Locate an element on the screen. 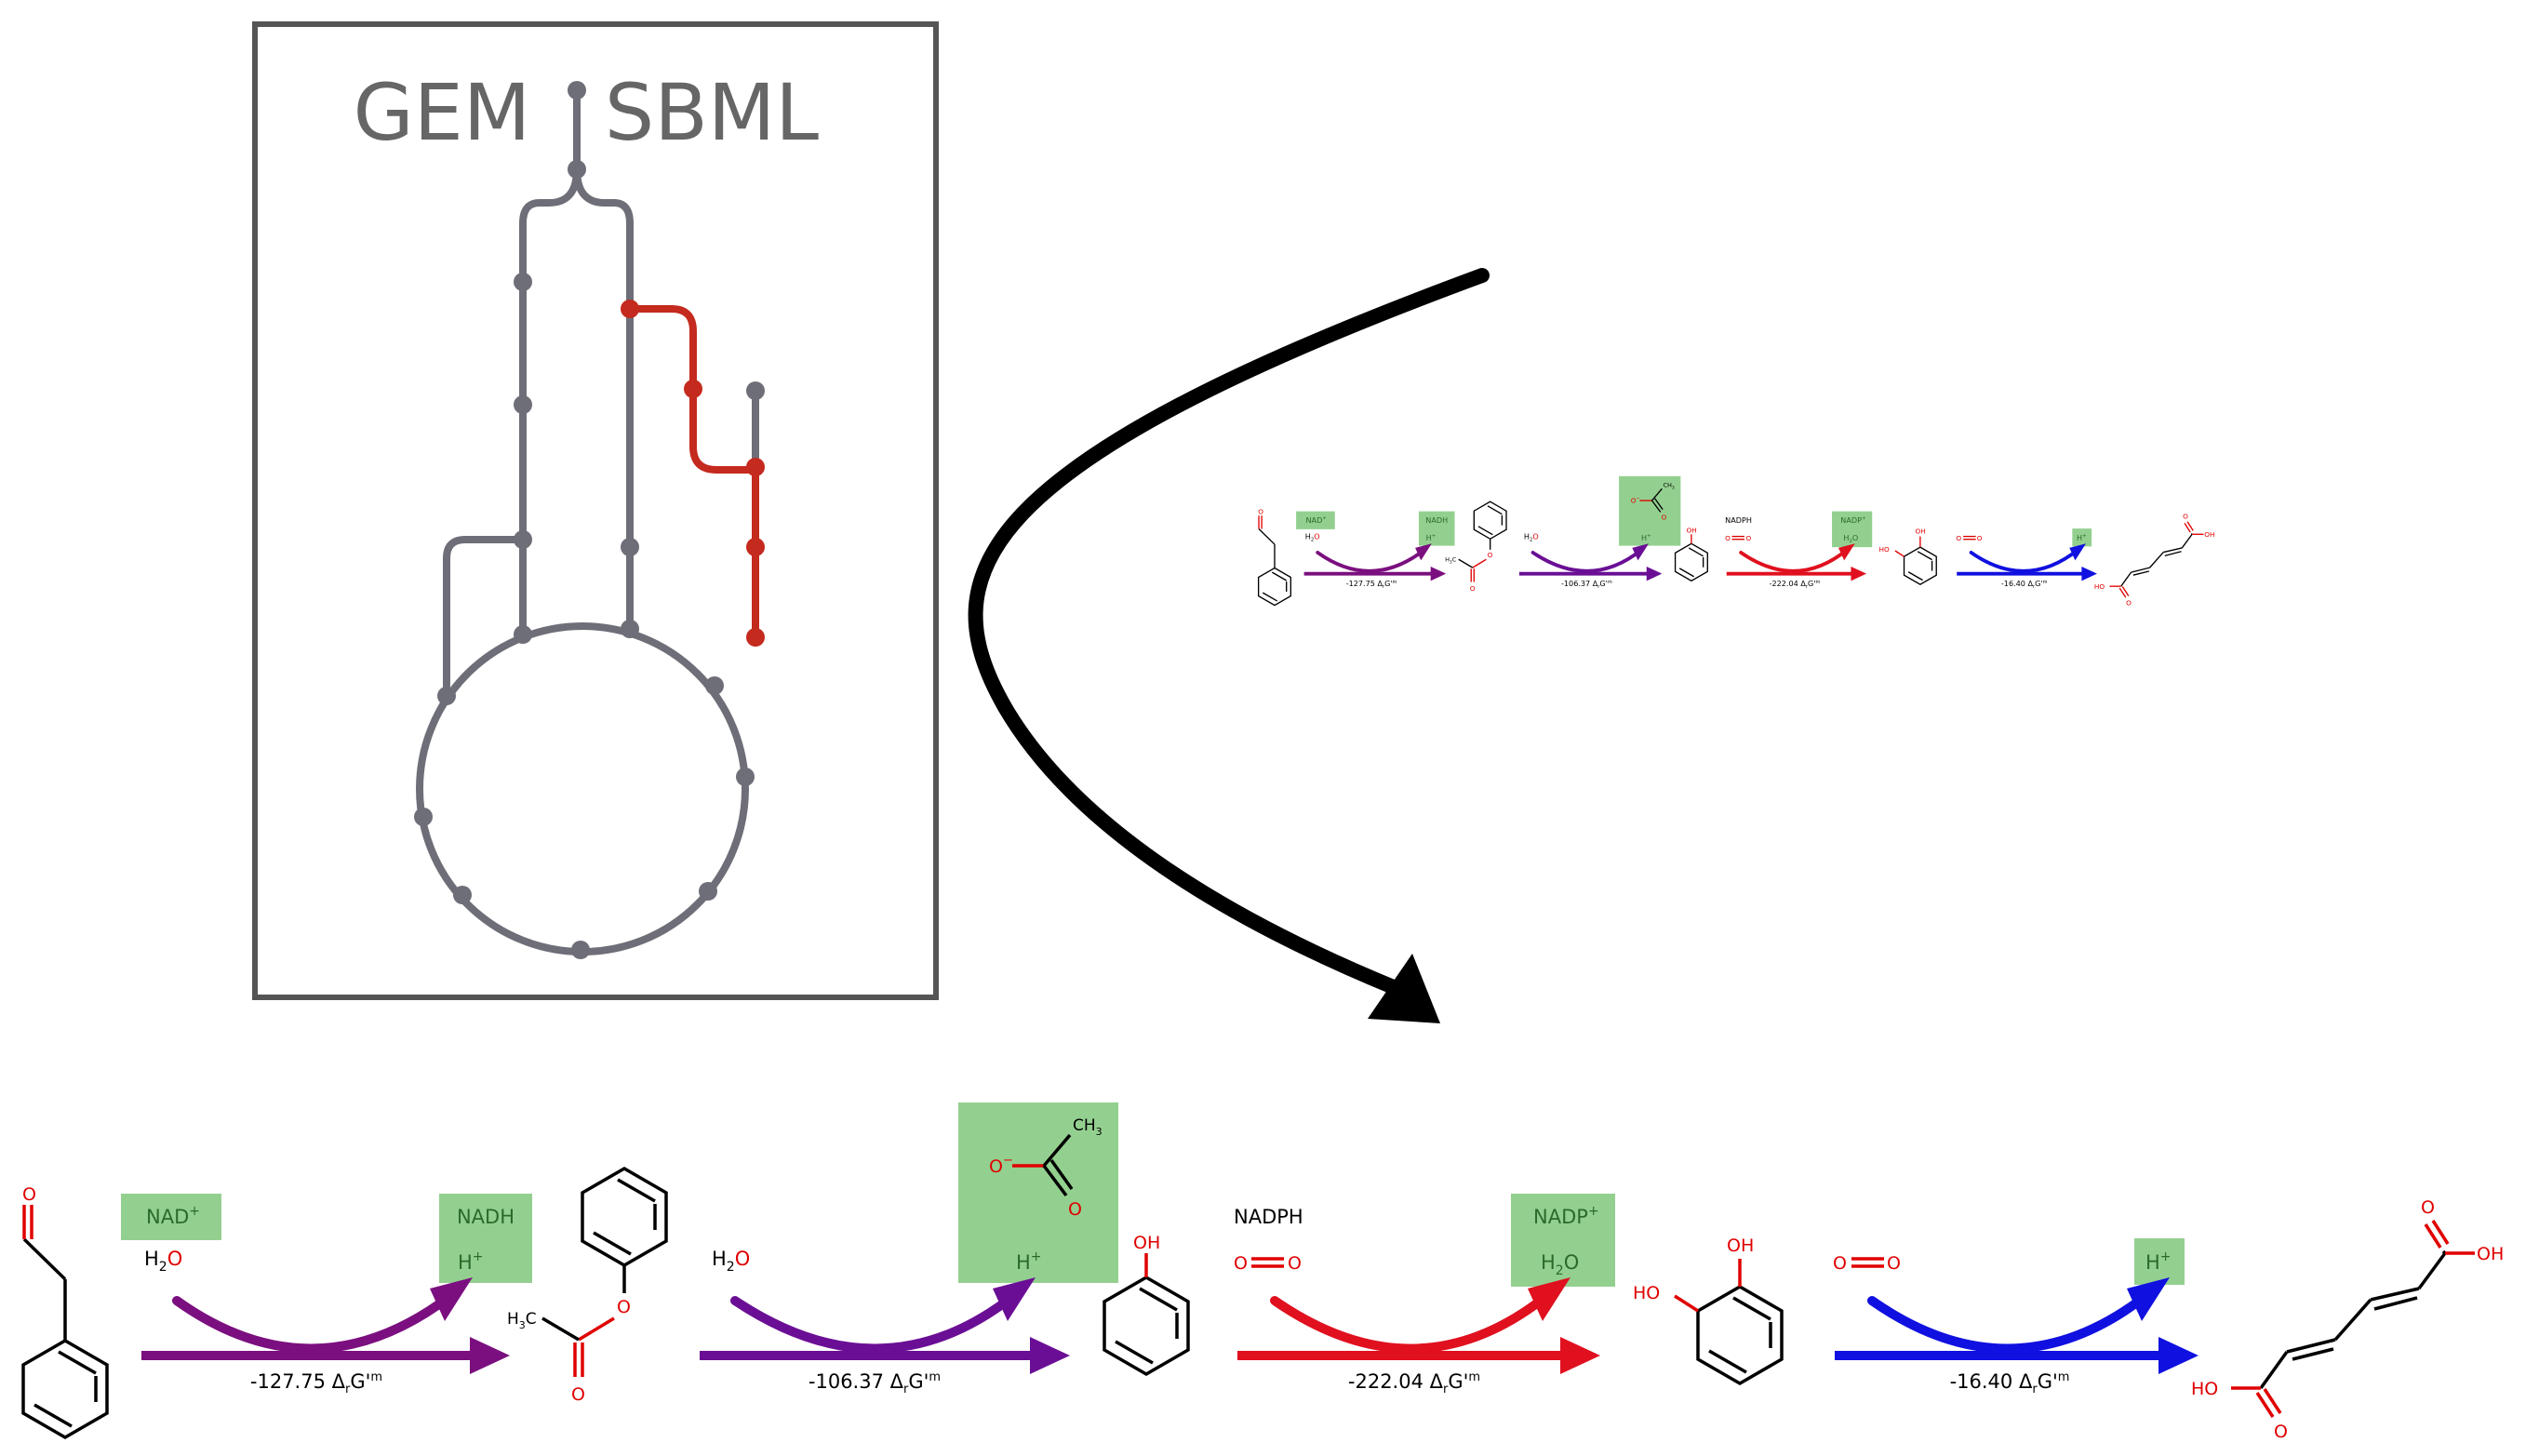 The image size is (2526, 1456). inset-title-sbml: SBML is located at coordinates (712, 112).